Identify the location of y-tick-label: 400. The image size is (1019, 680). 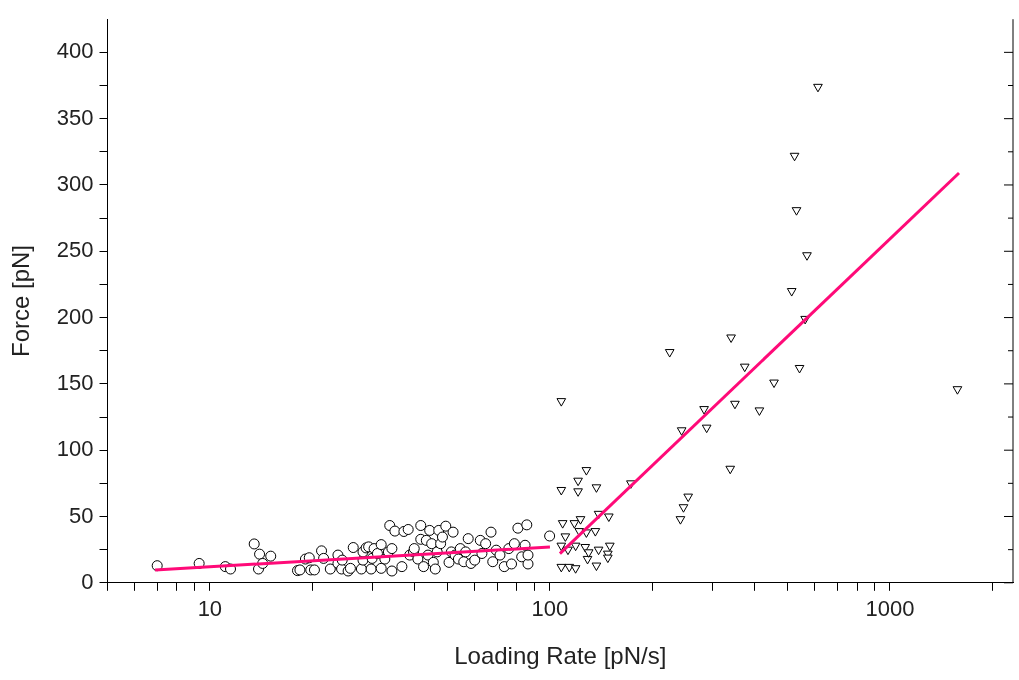
(75, 51).